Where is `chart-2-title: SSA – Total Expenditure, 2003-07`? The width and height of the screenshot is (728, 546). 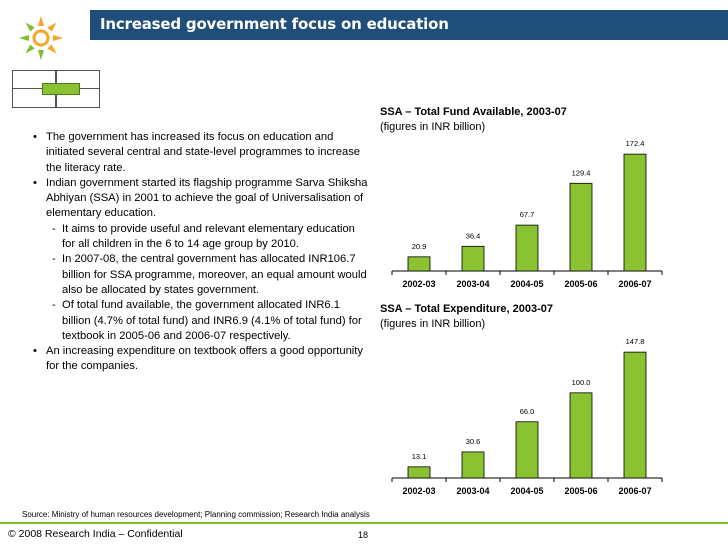
chart-2-title: SSA – Total Expenditure, 2003-07 is located at coordinates (467, 309).